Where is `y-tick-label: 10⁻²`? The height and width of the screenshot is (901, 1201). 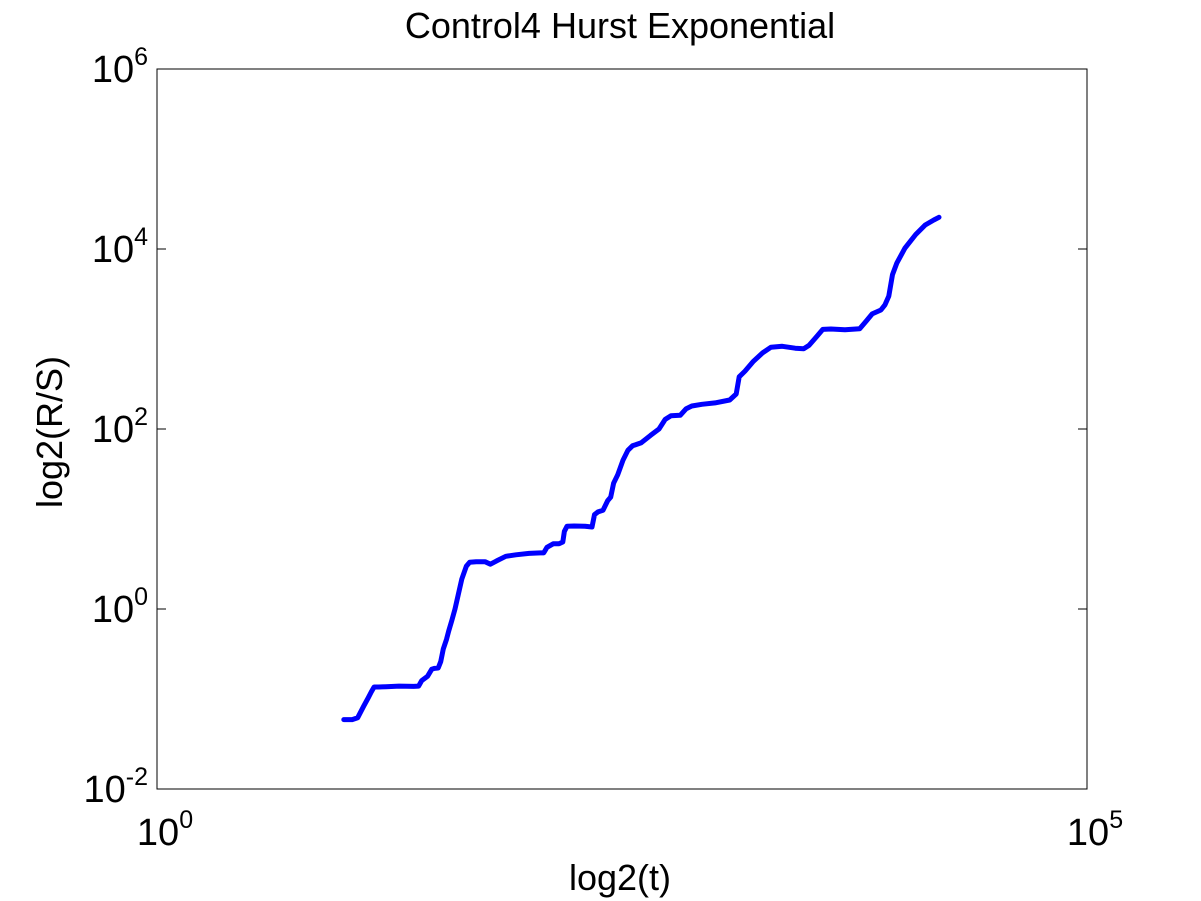
y-tick-label: 10⁻² is located at coordinates (115, 787).